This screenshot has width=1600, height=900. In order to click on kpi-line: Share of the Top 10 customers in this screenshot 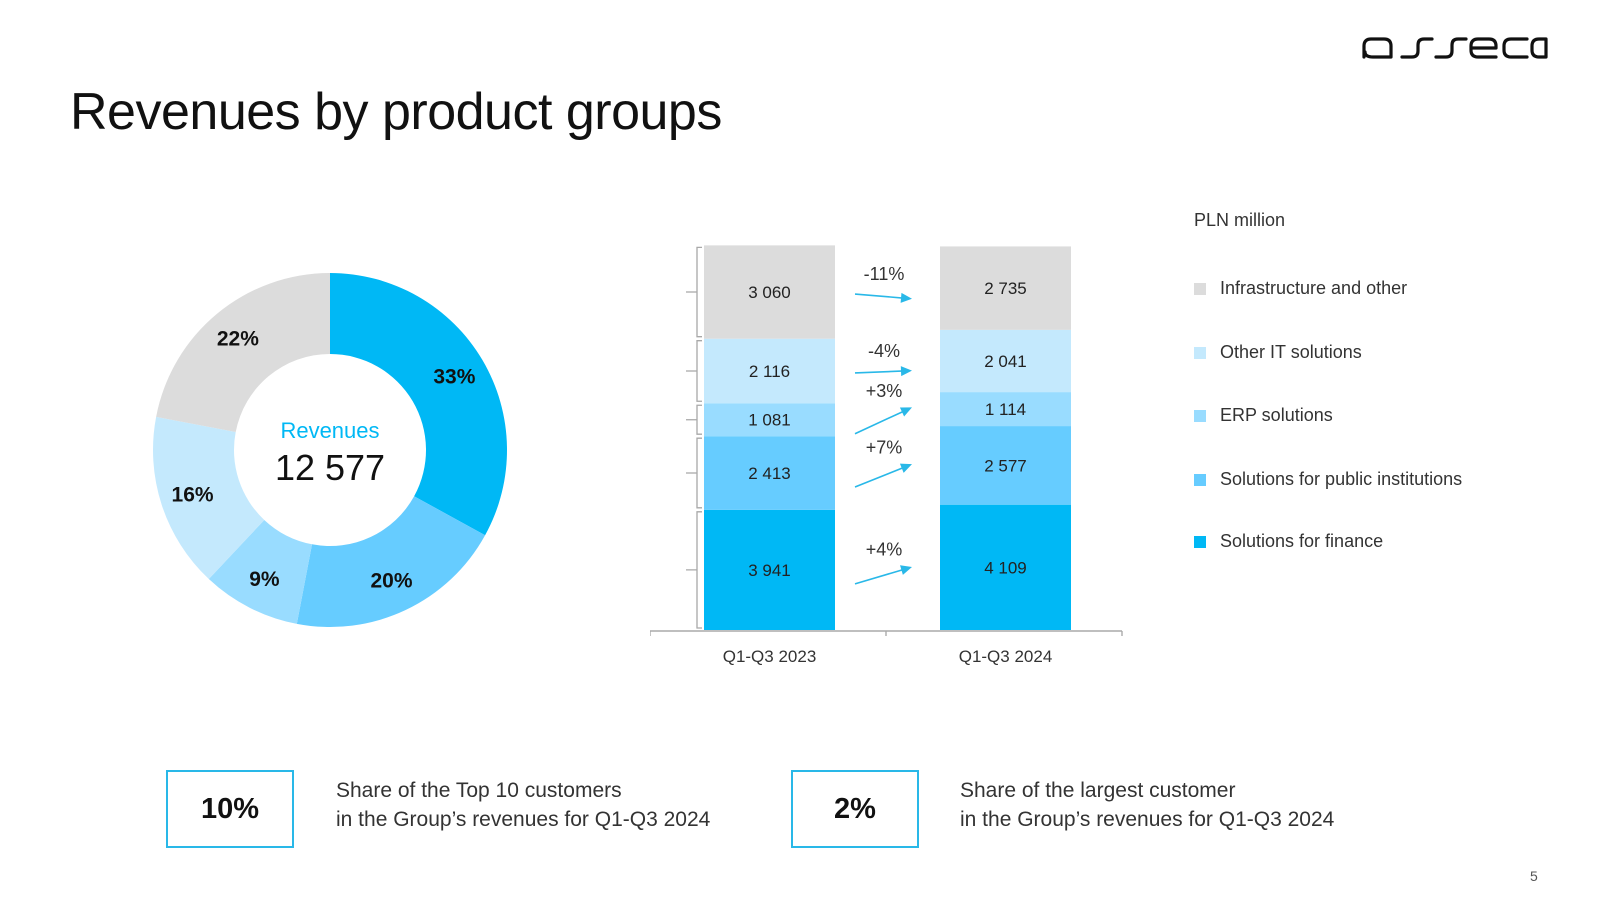, I will do `click(479, 790)`.